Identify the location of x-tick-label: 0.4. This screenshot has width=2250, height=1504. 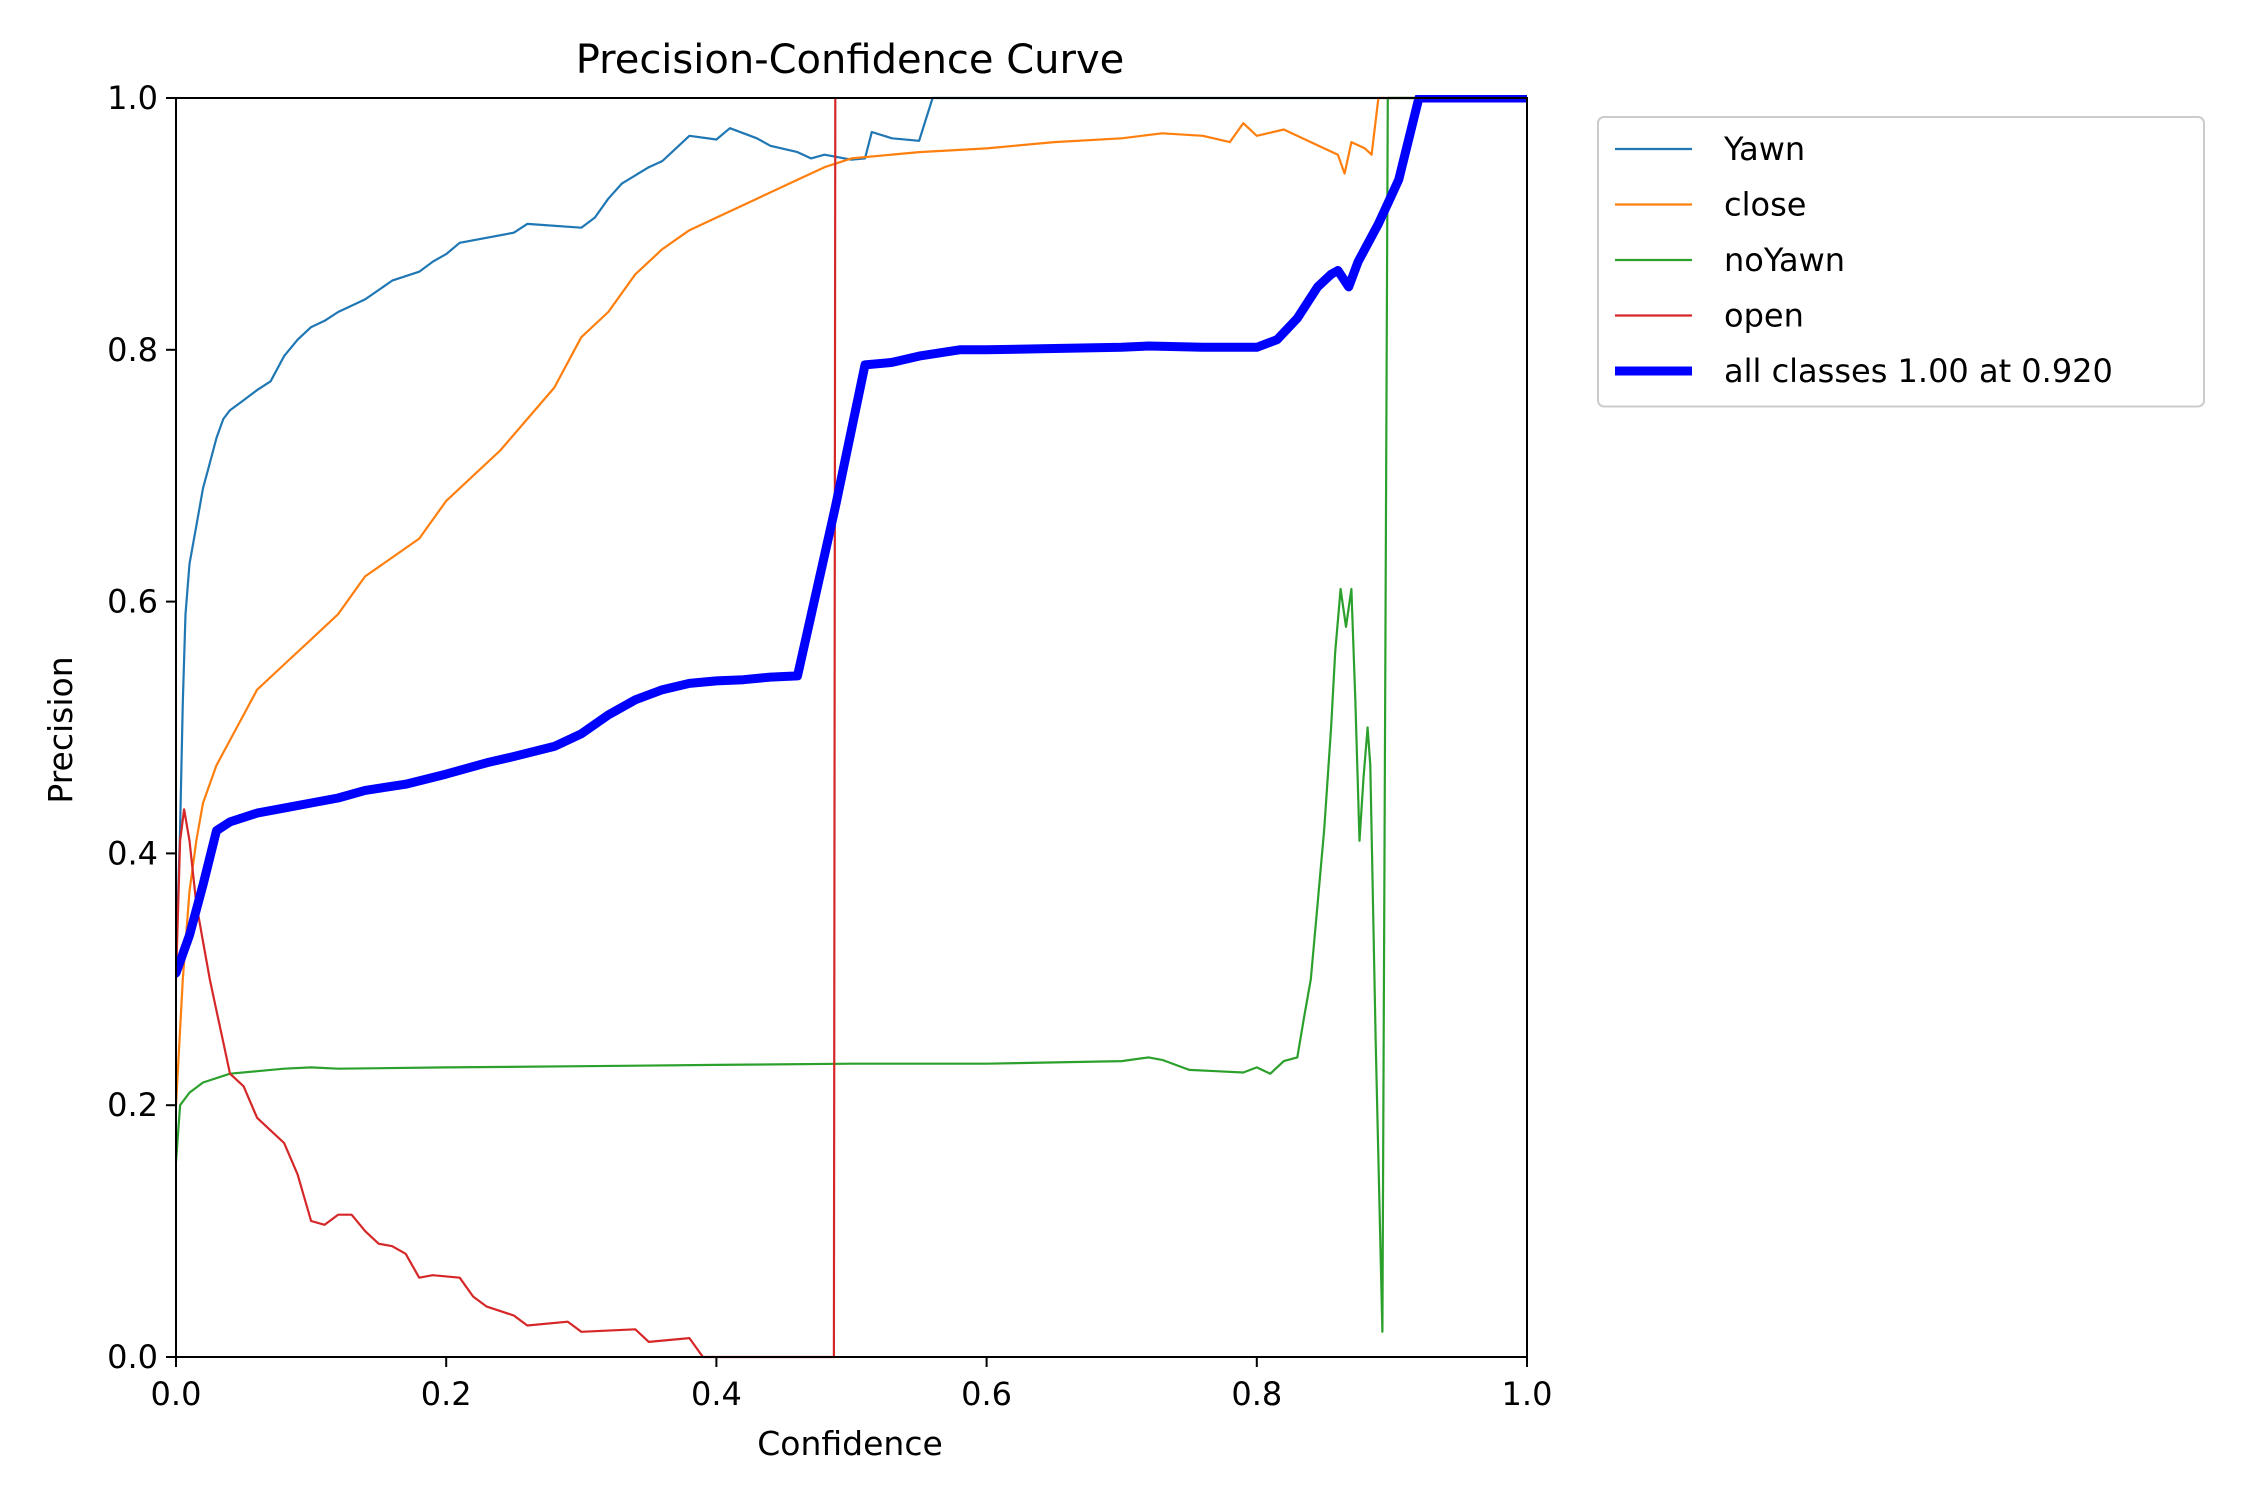
(716, 1394).